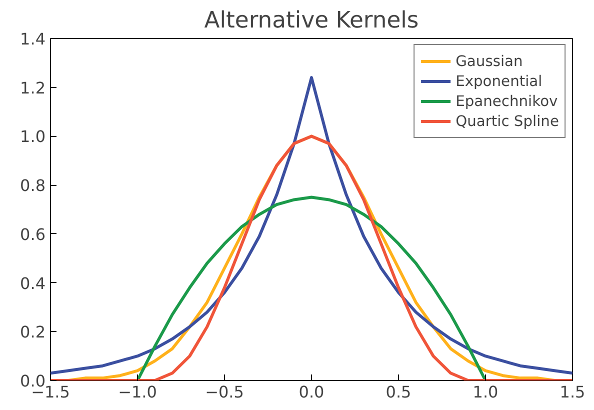 Image resolution: width=594 pixels, height=410 pixels. What do you see at coordinates (137, 392) in the screenshot?
I see `x-tick-label: −1.0` at bounding box center [137, 392].